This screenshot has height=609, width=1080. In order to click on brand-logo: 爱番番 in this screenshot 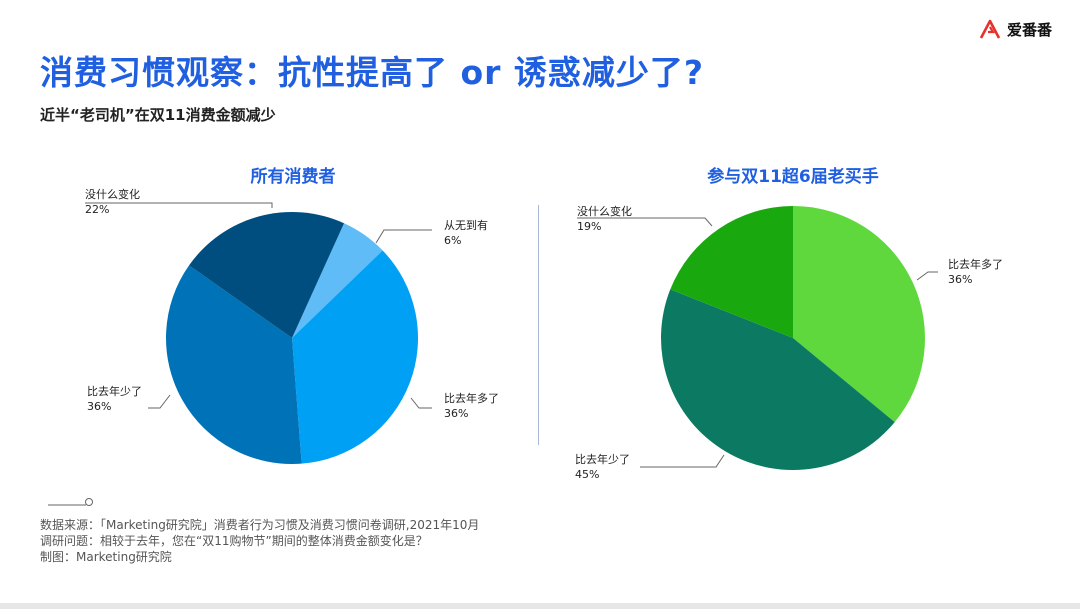, I will do `click(1015, 29)`.